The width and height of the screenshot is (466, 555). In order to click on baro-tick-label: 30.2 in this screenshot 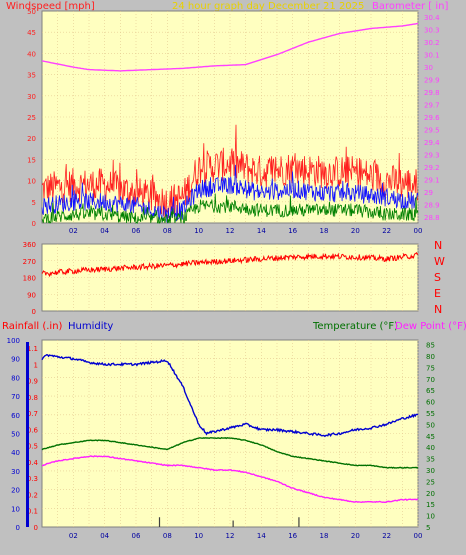, I will do `click(432, 43)`.